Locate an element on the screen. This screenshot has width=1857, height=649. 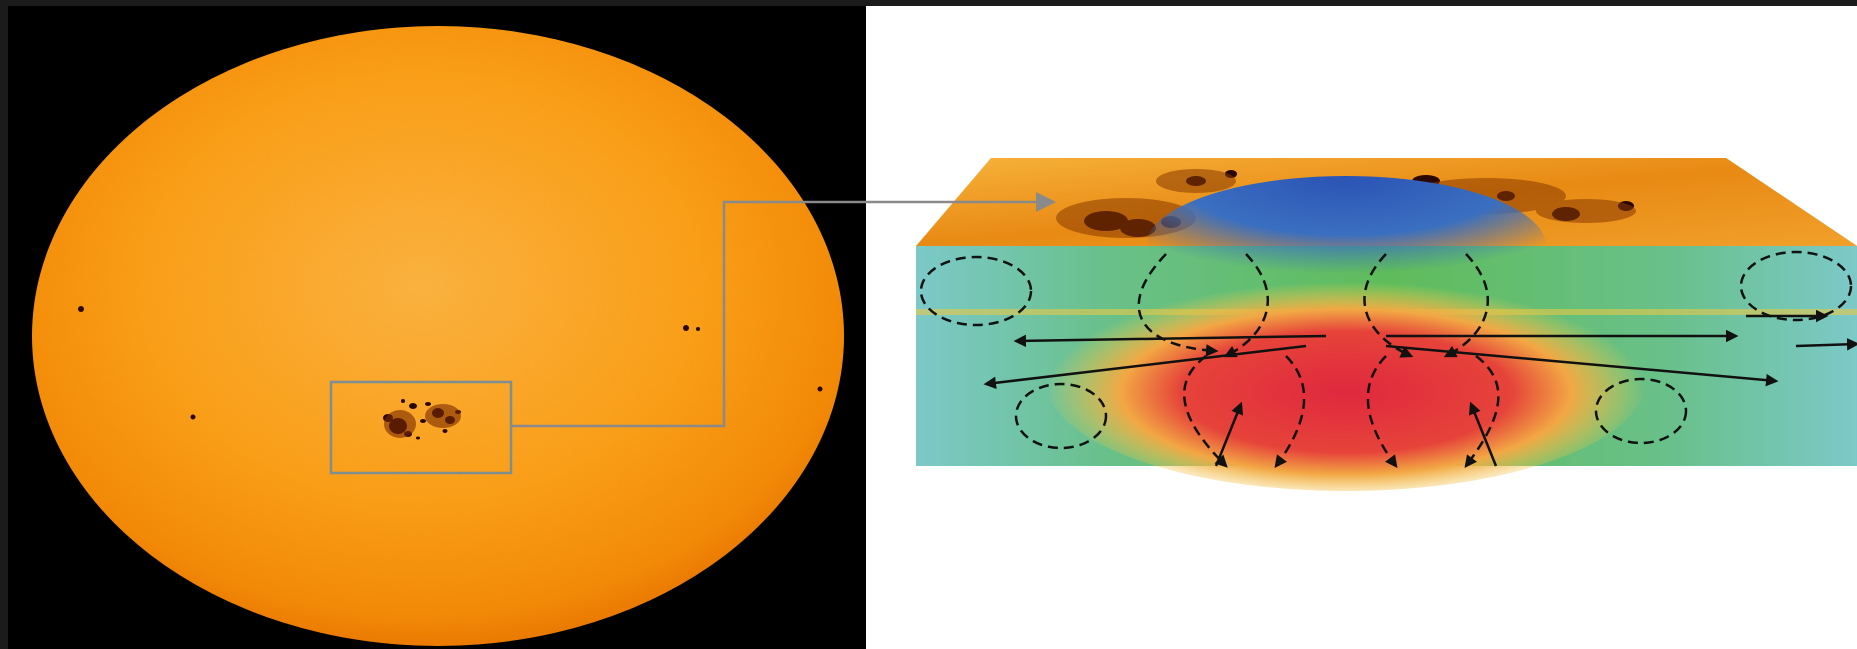
hot-core is located at coordinates (1346, 381).